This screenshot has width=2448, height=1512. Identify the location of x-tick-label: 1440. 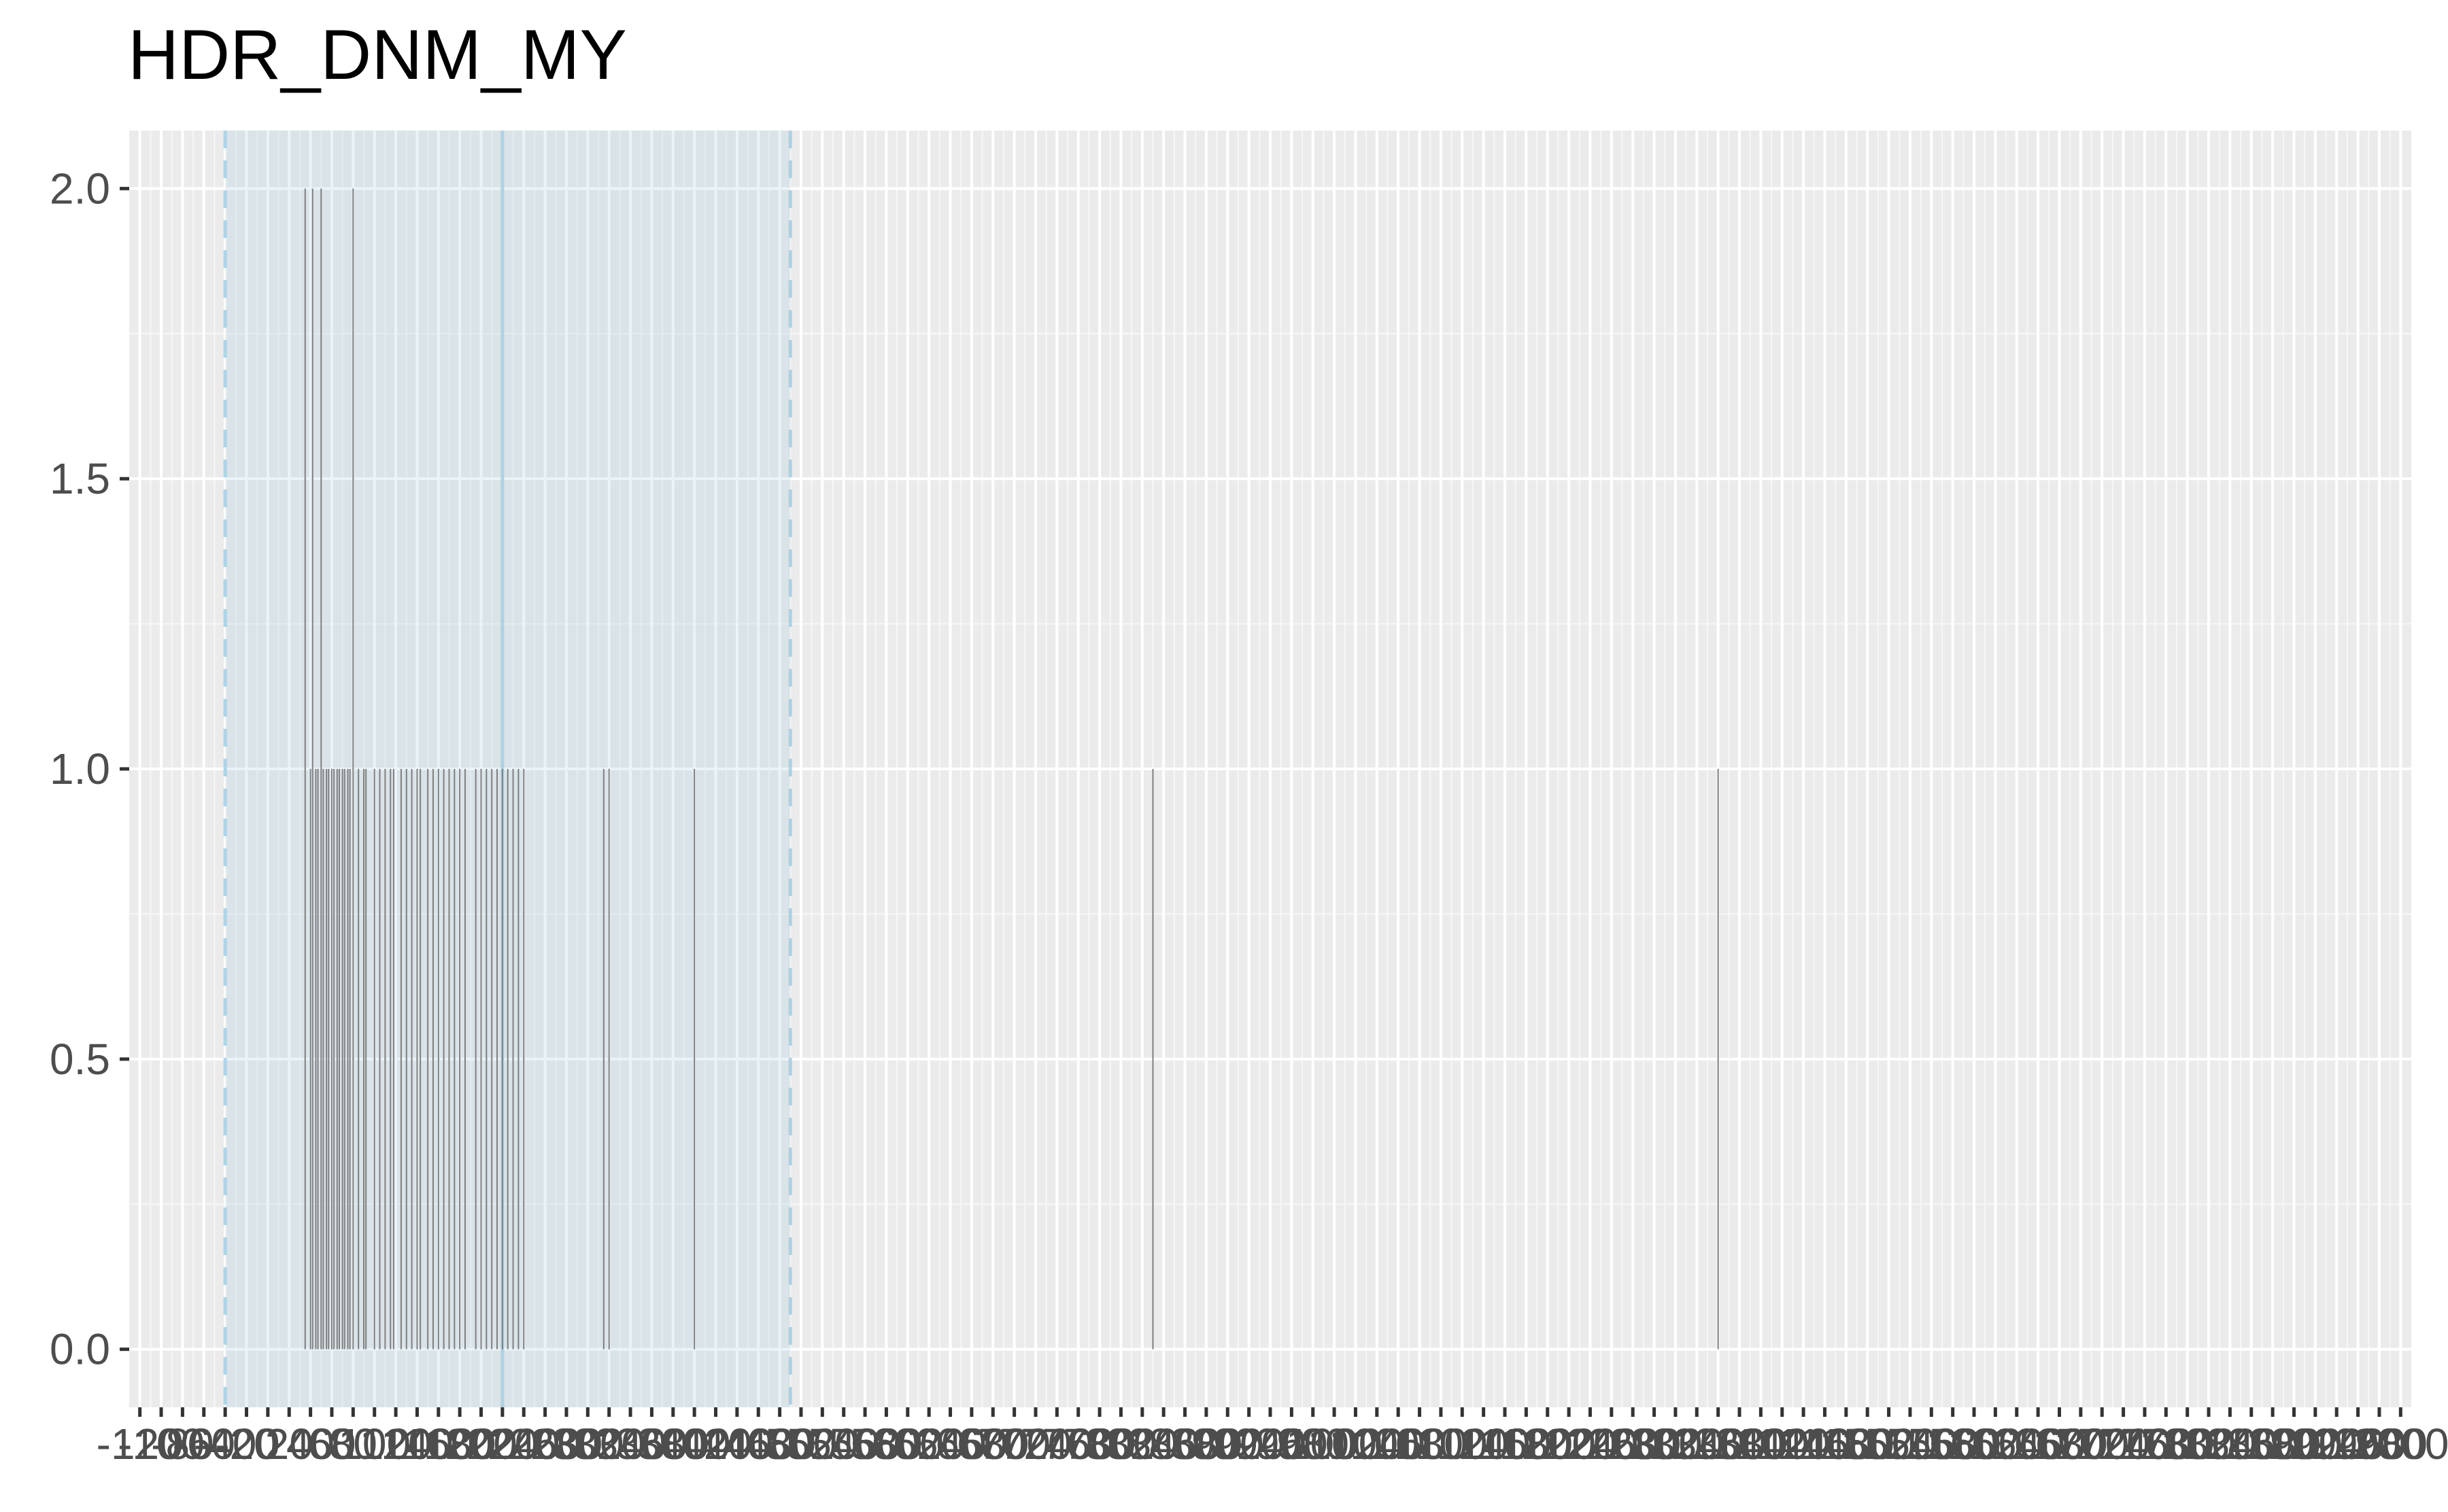
(1804, 1444).